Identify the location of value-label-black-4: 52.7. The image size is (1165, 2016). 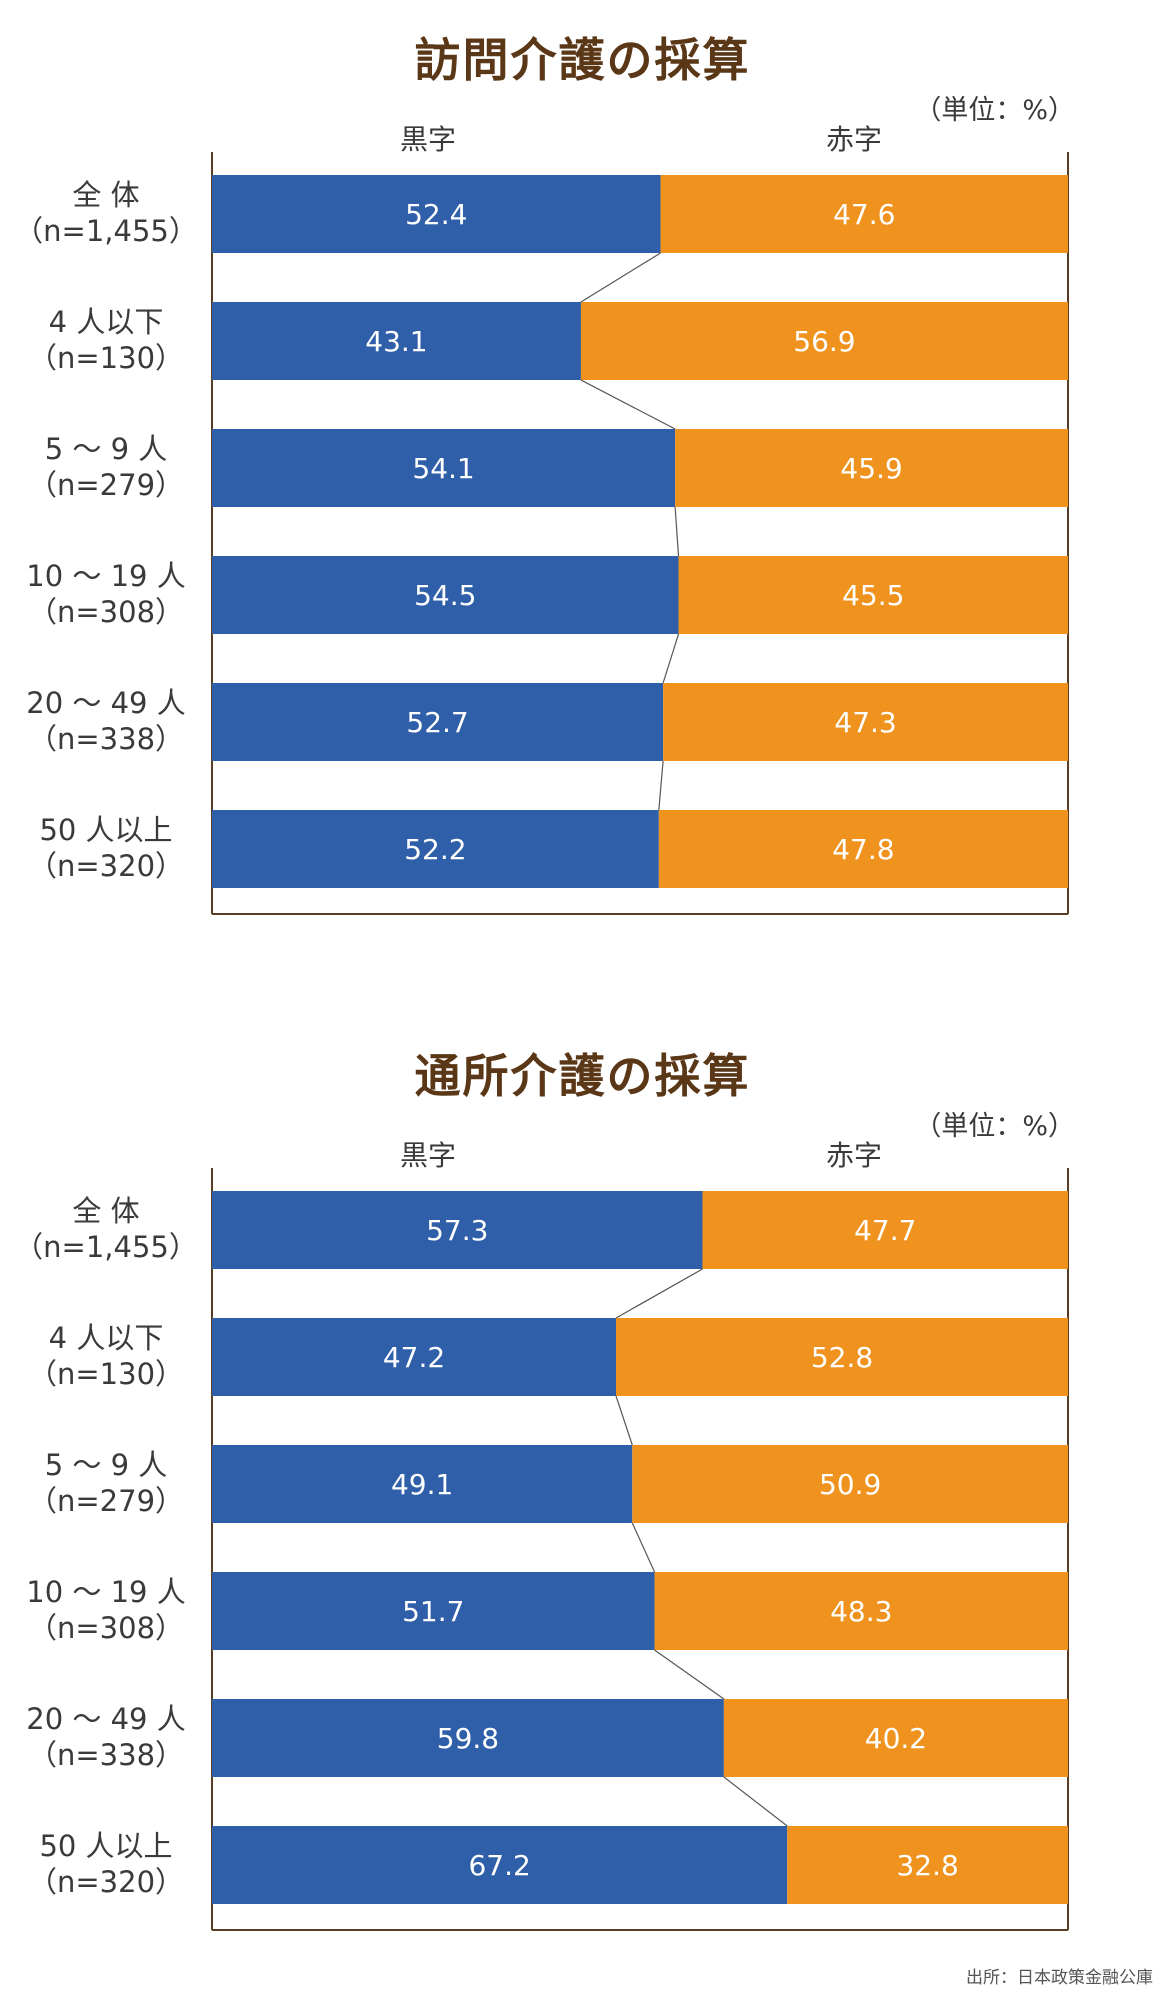
(437, 722).